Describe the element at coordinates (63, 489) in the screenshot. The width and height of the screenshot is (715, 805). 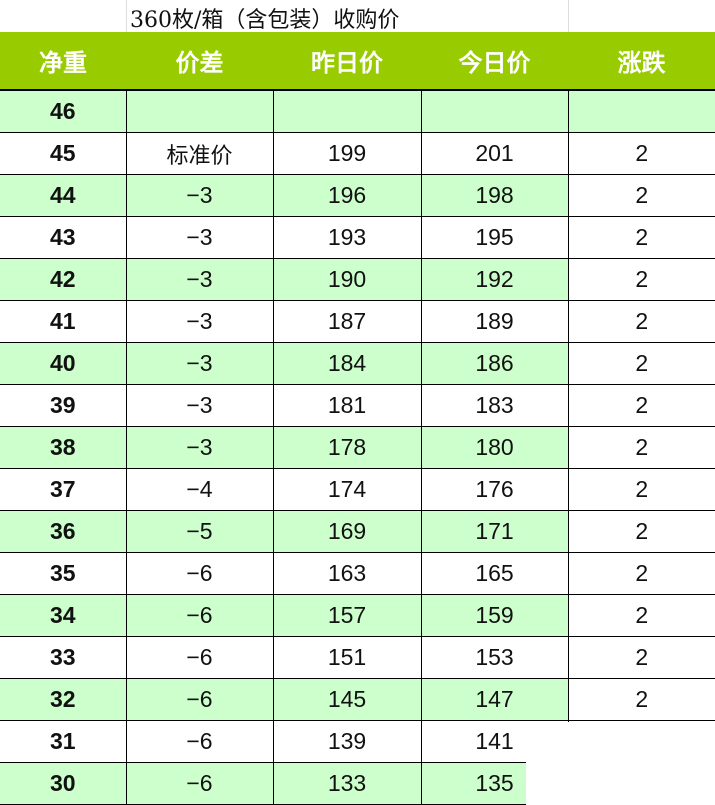
I see `cell-net-weight: 37` at that location.